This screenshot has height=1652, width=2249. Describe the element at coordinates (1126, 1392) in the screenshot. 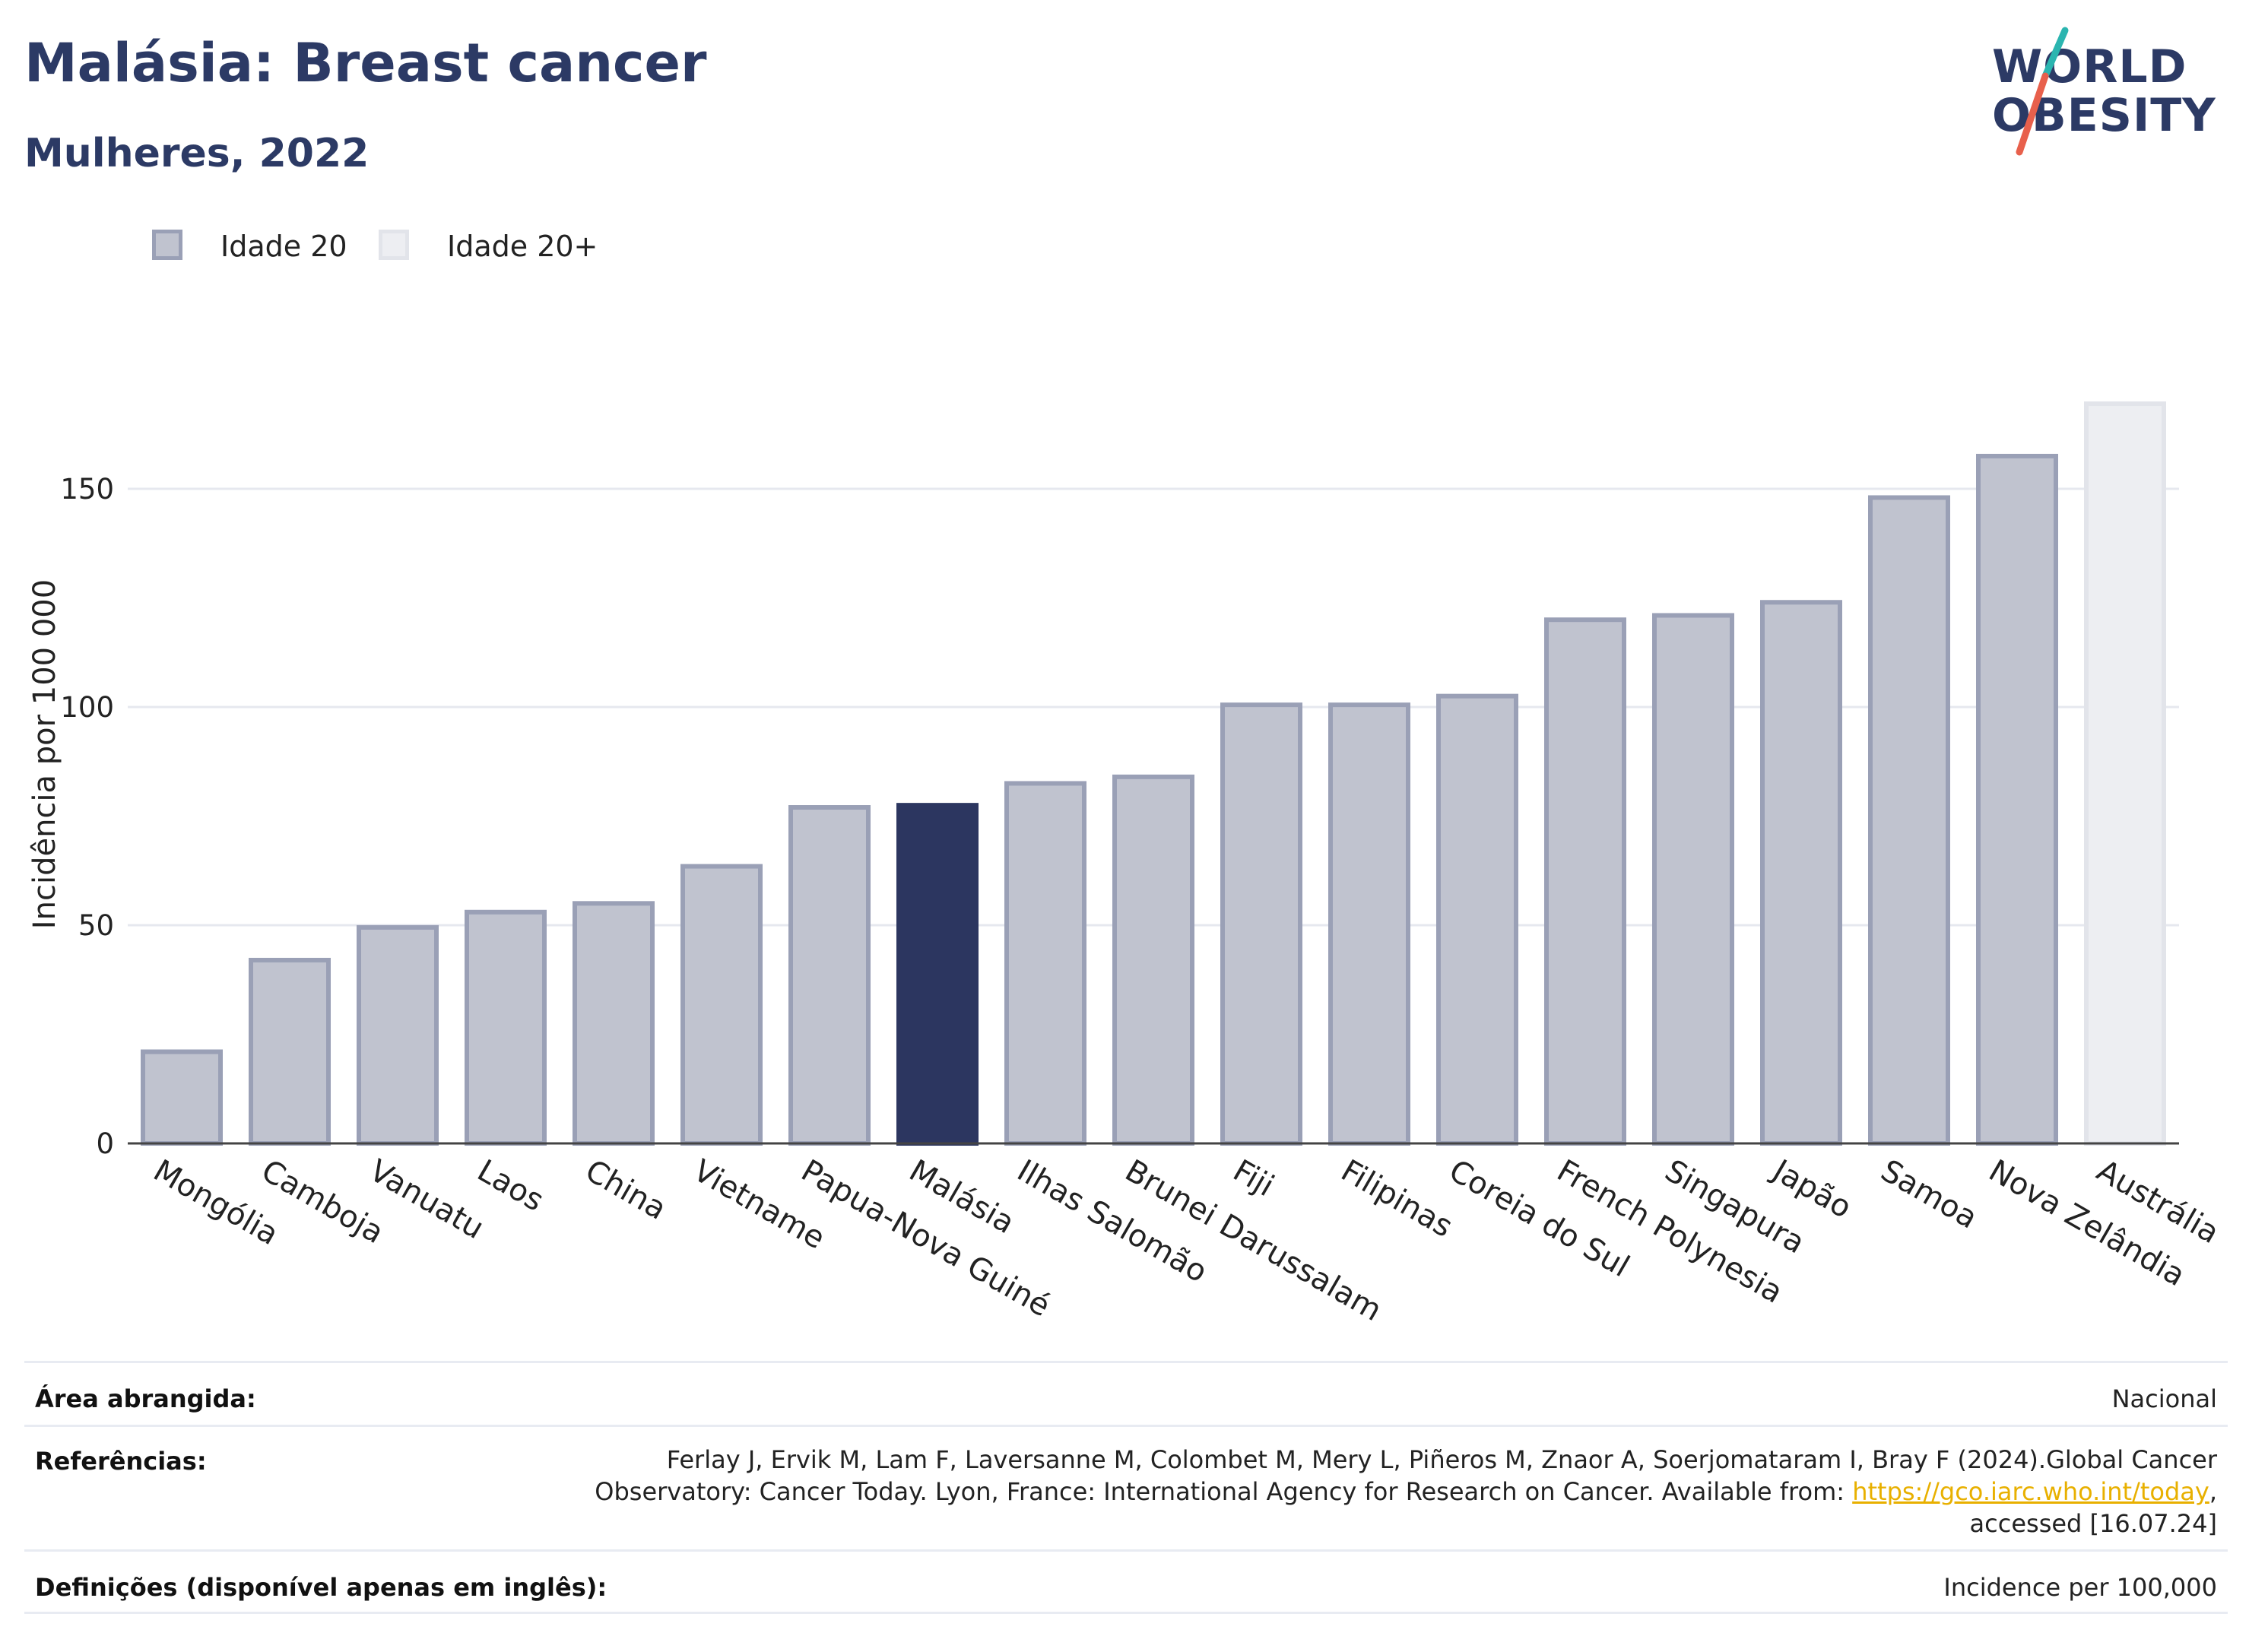

I see `info-row-area: Área abrangida: Nacional` at that location.